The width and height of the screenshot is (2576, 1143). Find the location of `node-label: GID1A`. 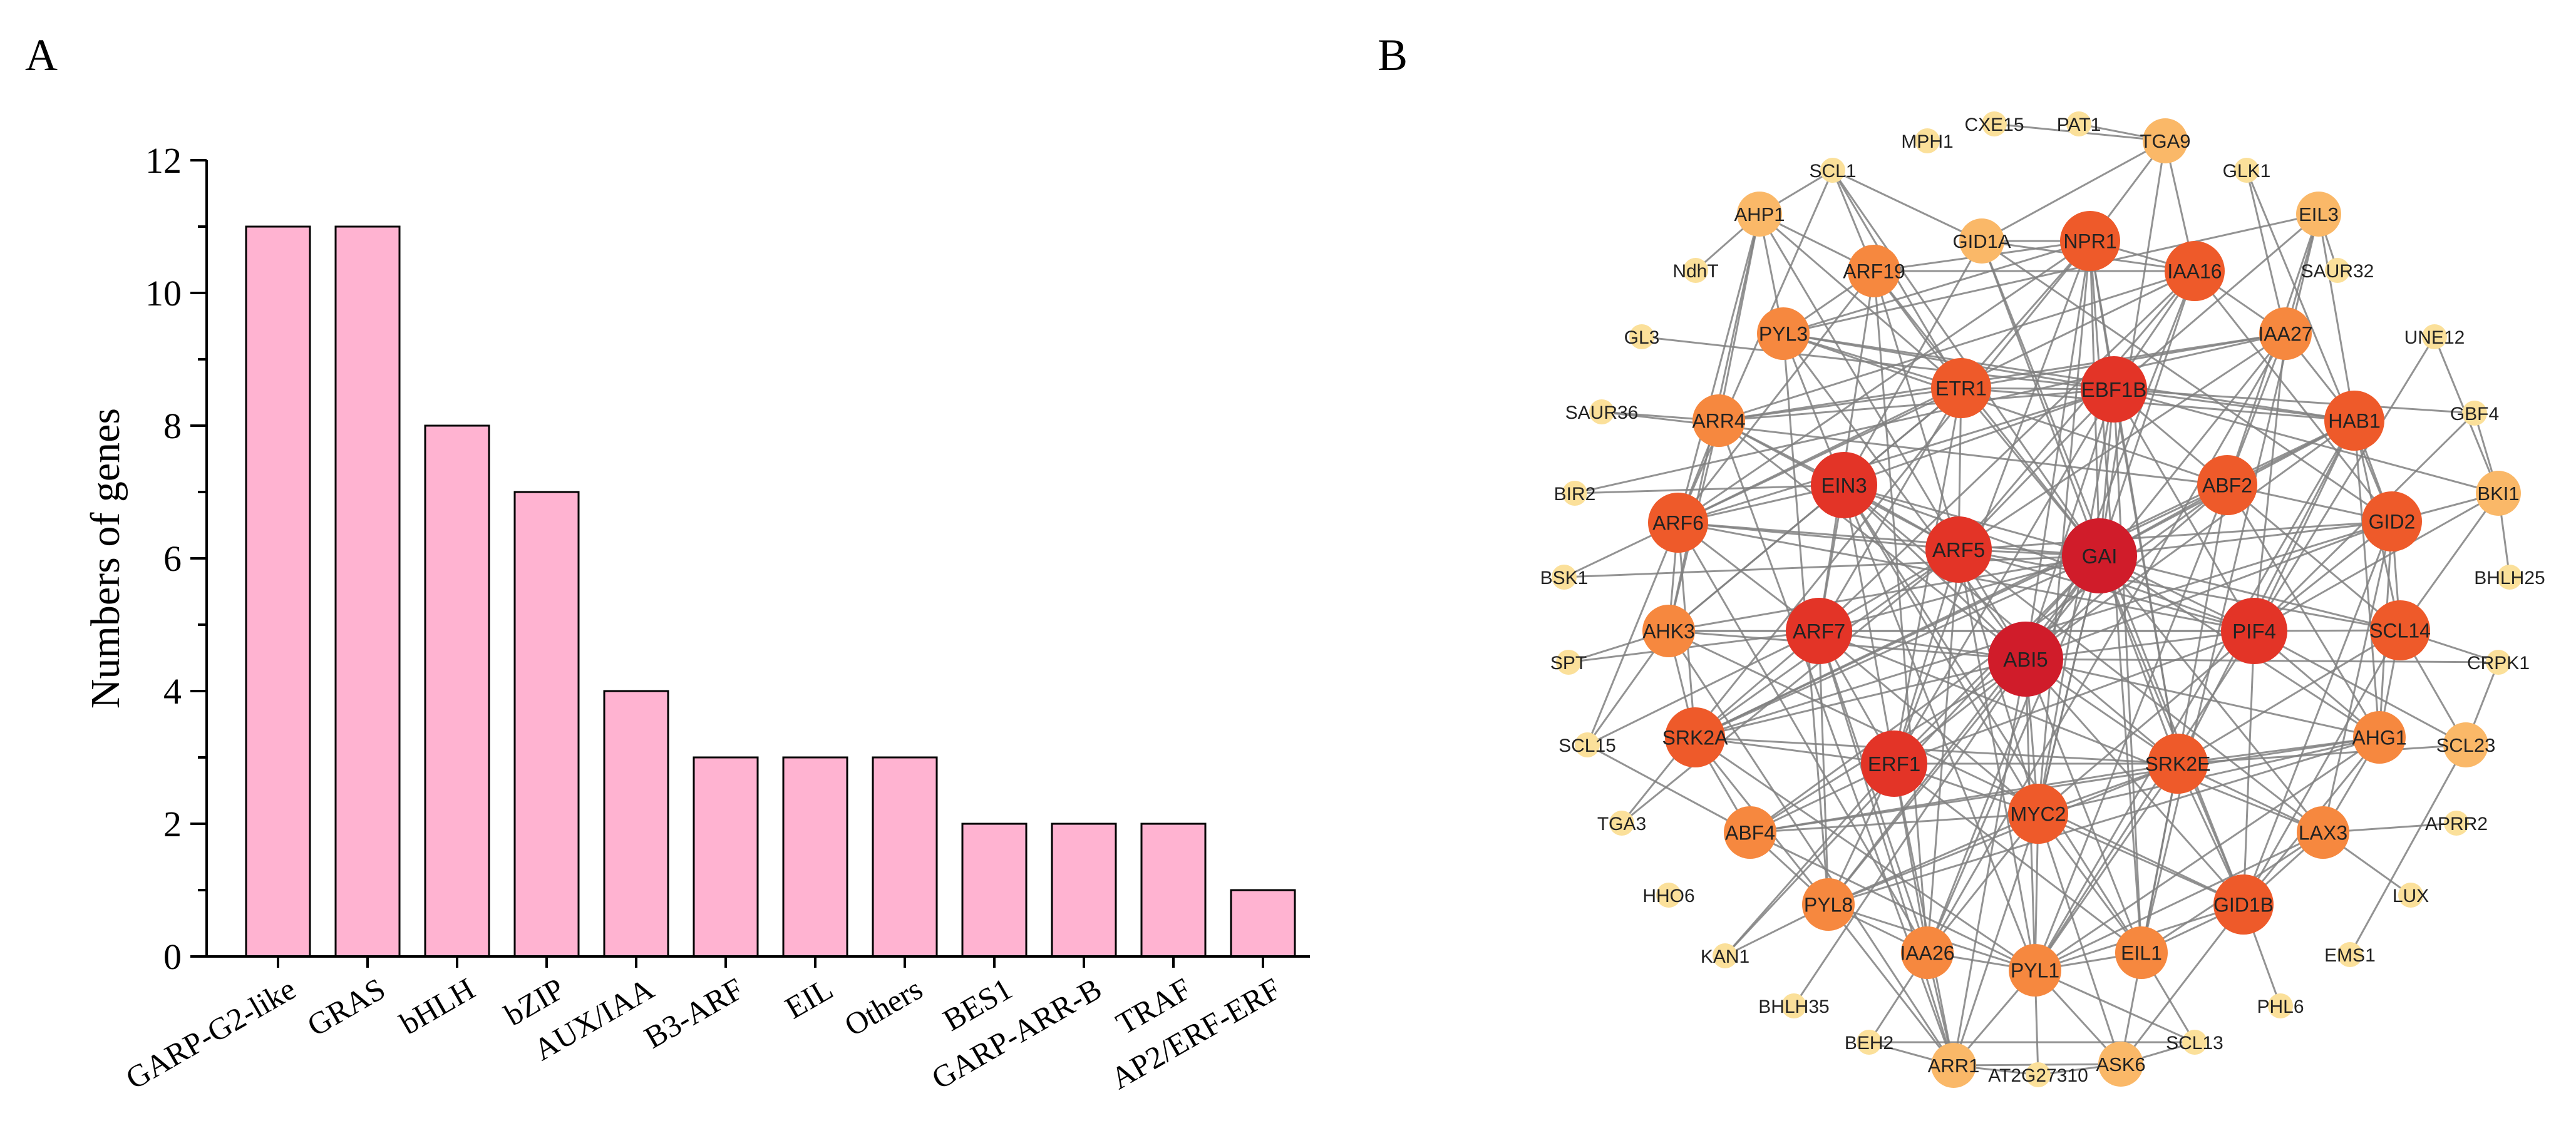

node-label: GID1A is located at coordinates (1982, 241).